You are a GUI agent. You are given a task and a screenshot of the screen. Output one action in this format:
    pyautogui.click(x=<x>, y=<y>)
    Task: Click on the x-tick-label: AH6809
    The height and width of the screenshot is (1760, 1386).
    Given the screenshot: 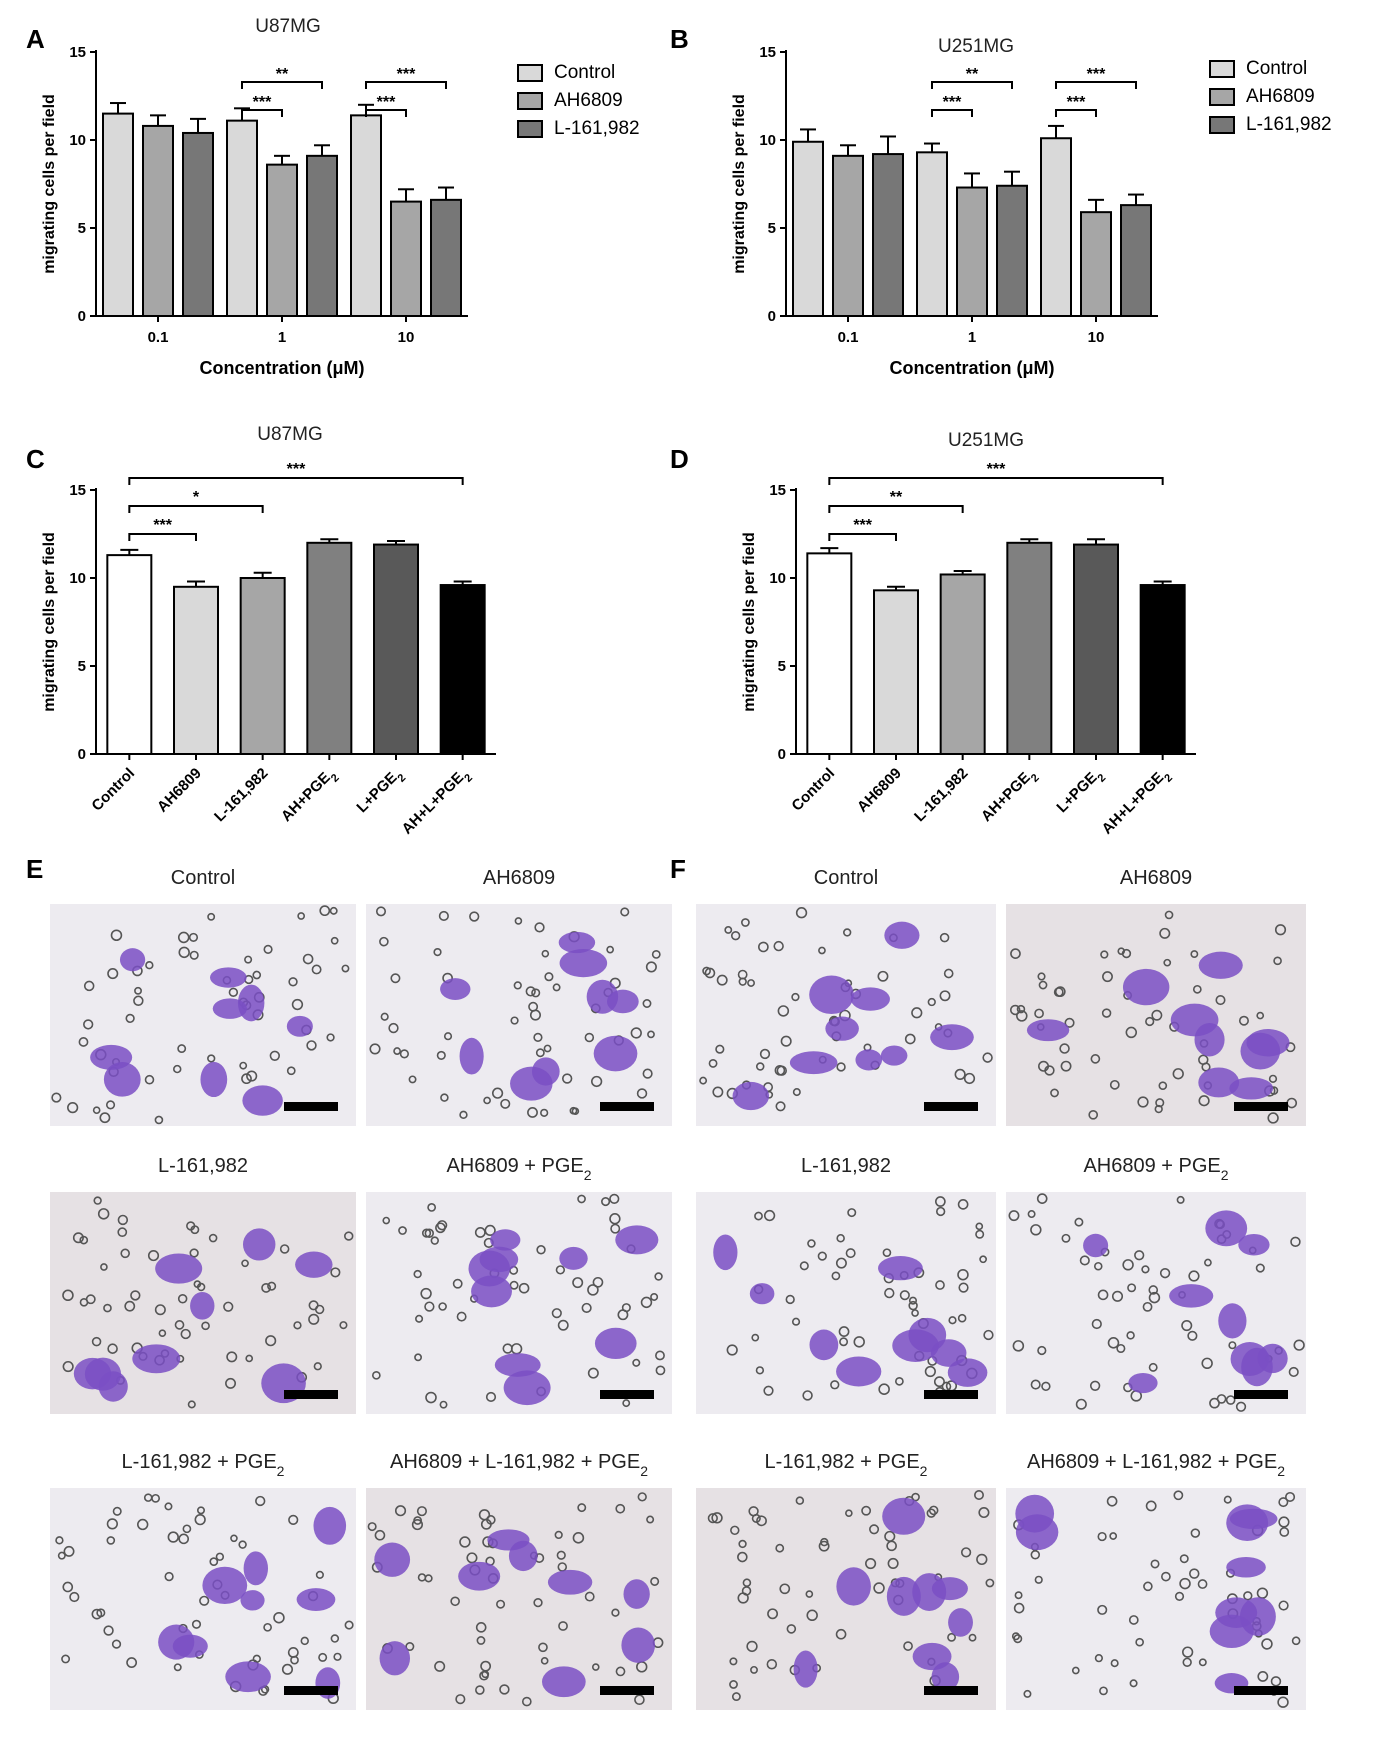 What is the action you would take?
    pyautogui.click(x=179, y=790)
    